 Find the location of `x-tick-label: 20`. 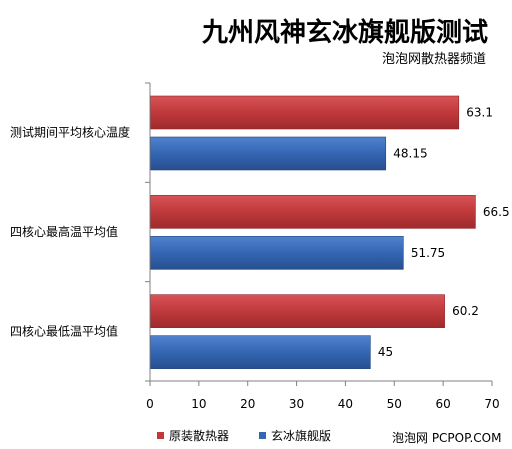

x-tick-label: 20 is located at coordinates (247, 404).